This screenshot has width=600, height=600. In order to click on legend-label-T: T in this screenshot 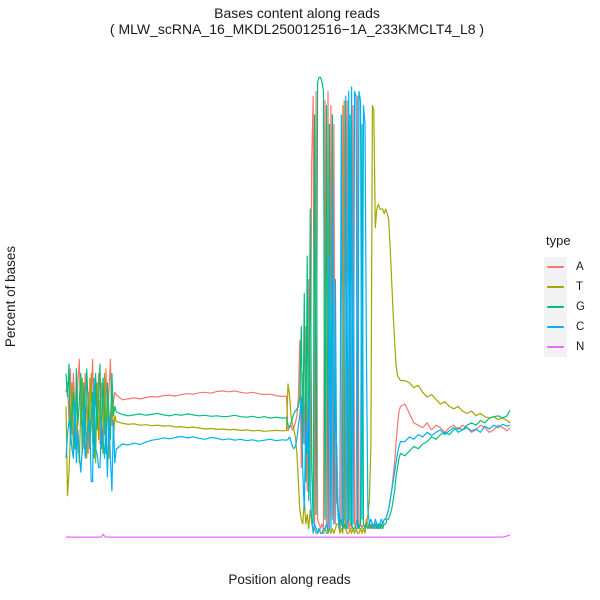, I will do `click(580, 287)`.